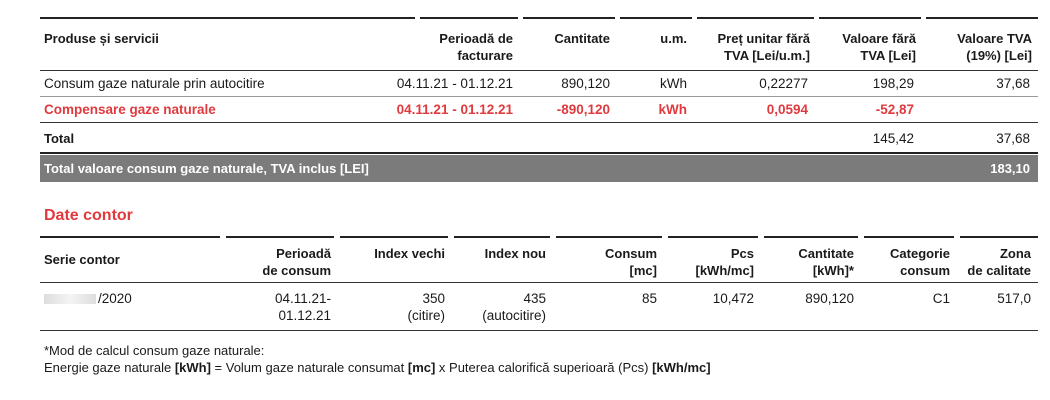 This screenshot has height=400, width=1050. Describe the element at coordinates (433, 298) in the screenshot. I see `meter-old-index-value: 350` at that location.